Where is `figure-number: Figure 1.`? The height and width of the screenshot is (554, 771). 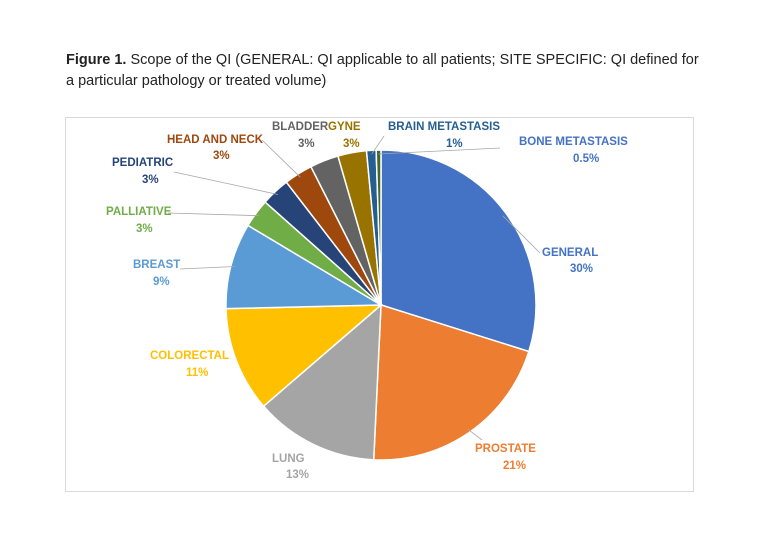 figure-number: Figure 1. is located at coordinates (96, 60).